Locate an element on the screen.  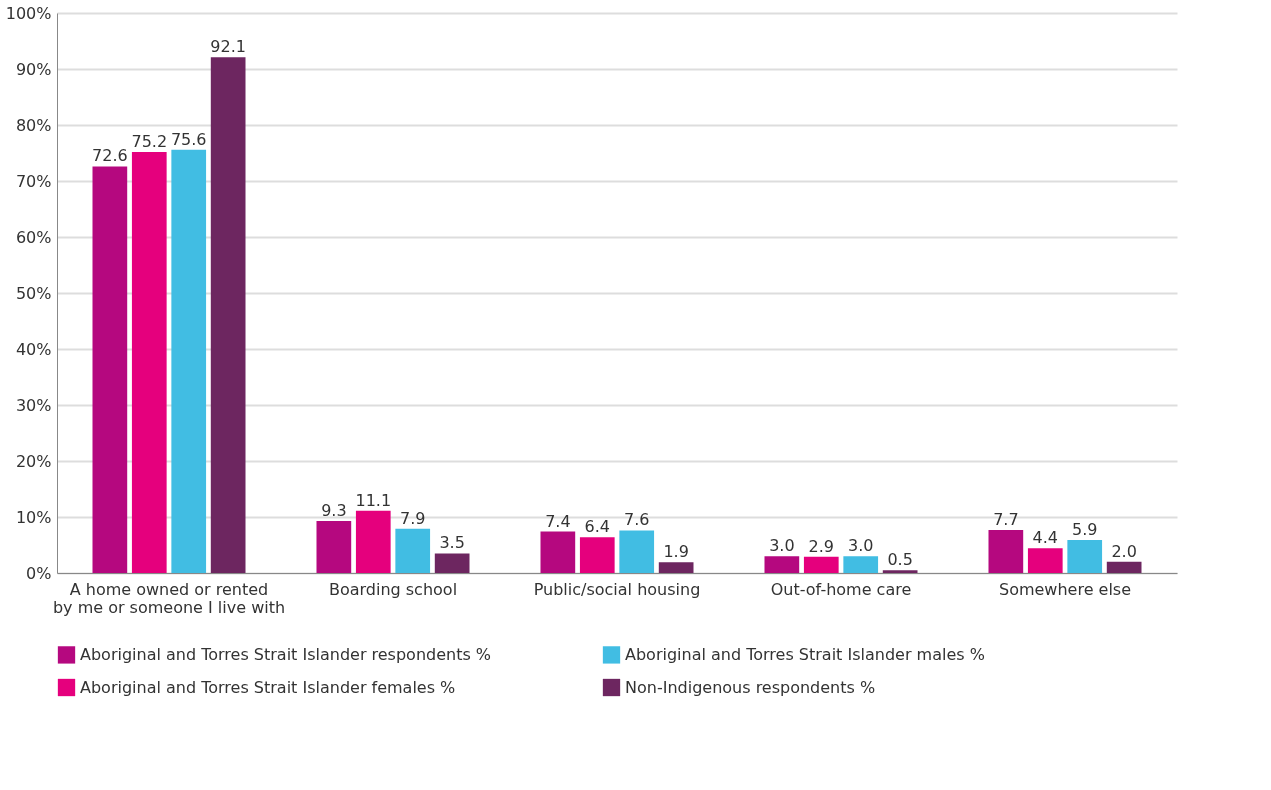
data-label: 7.4 is located at coordinates (558, 521).